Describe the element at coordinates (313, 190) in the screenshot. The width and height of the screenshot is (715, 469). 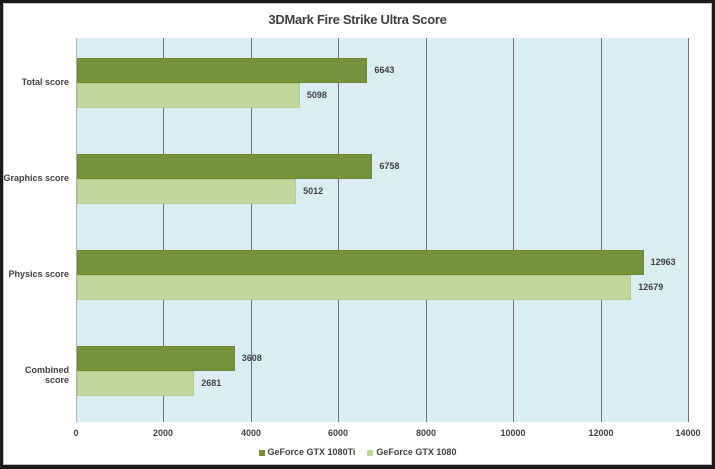
I see `data-label: 5012` at that location.